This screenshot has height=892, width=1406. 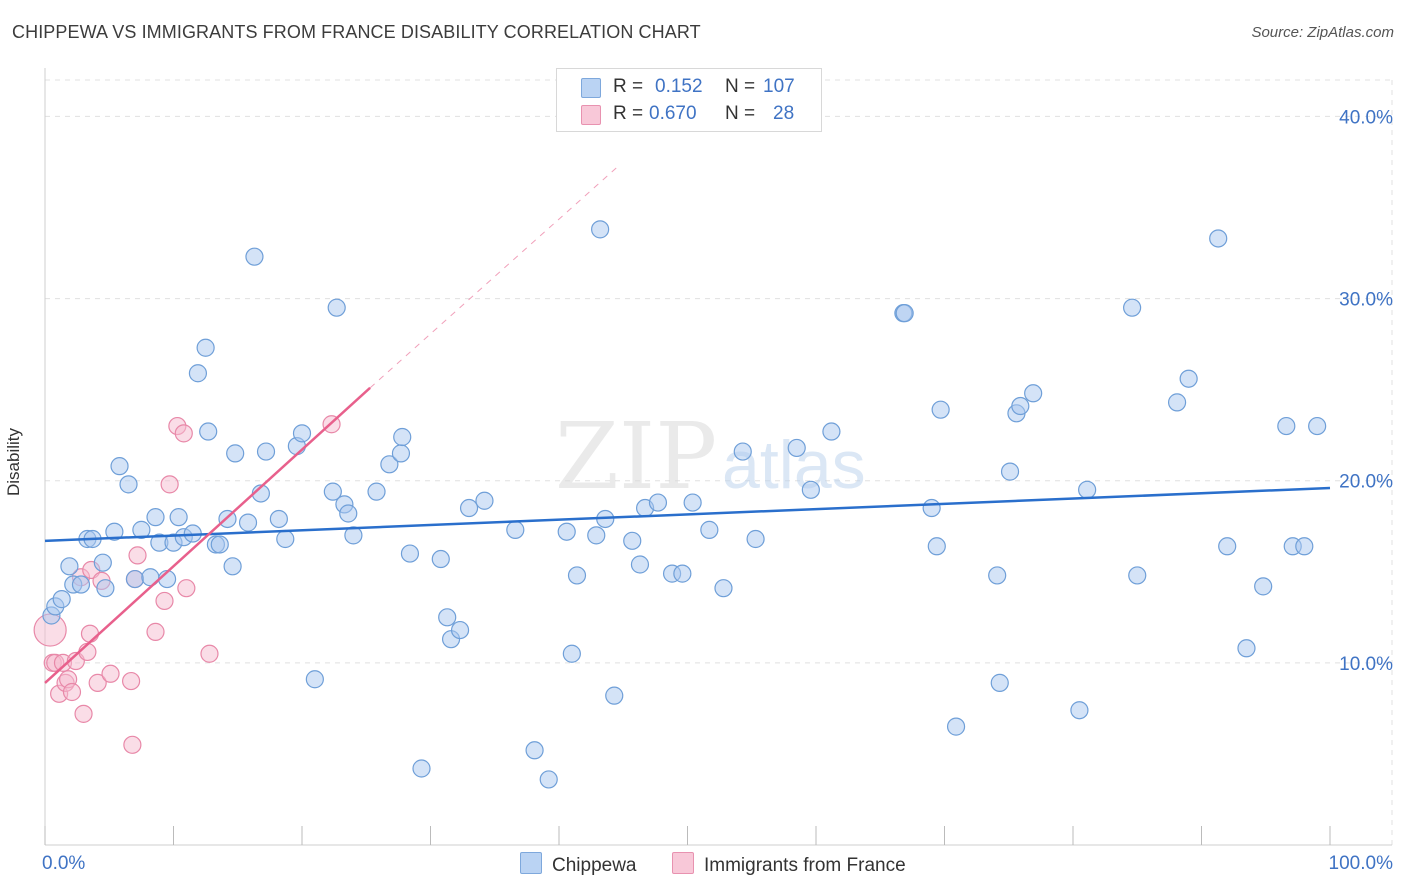 What do you see at coordinates (679, 86) in the screenshot?
I see `legend-r-value: 0.152` at bounding box center [679, 86].